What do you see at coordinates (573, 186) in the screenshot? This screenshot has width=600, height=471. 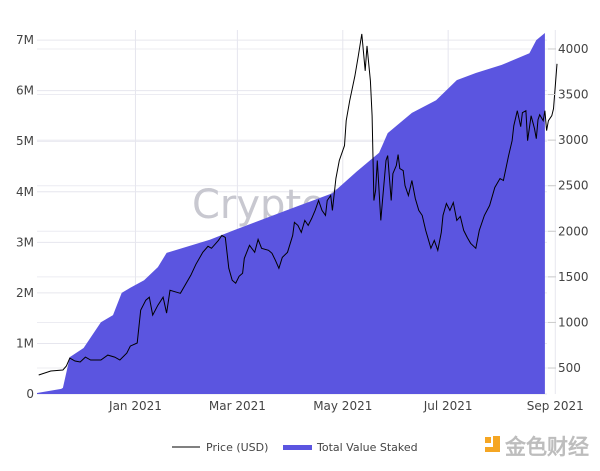 I see `right-tick-label: 2500` at bounding box center [573, 186].